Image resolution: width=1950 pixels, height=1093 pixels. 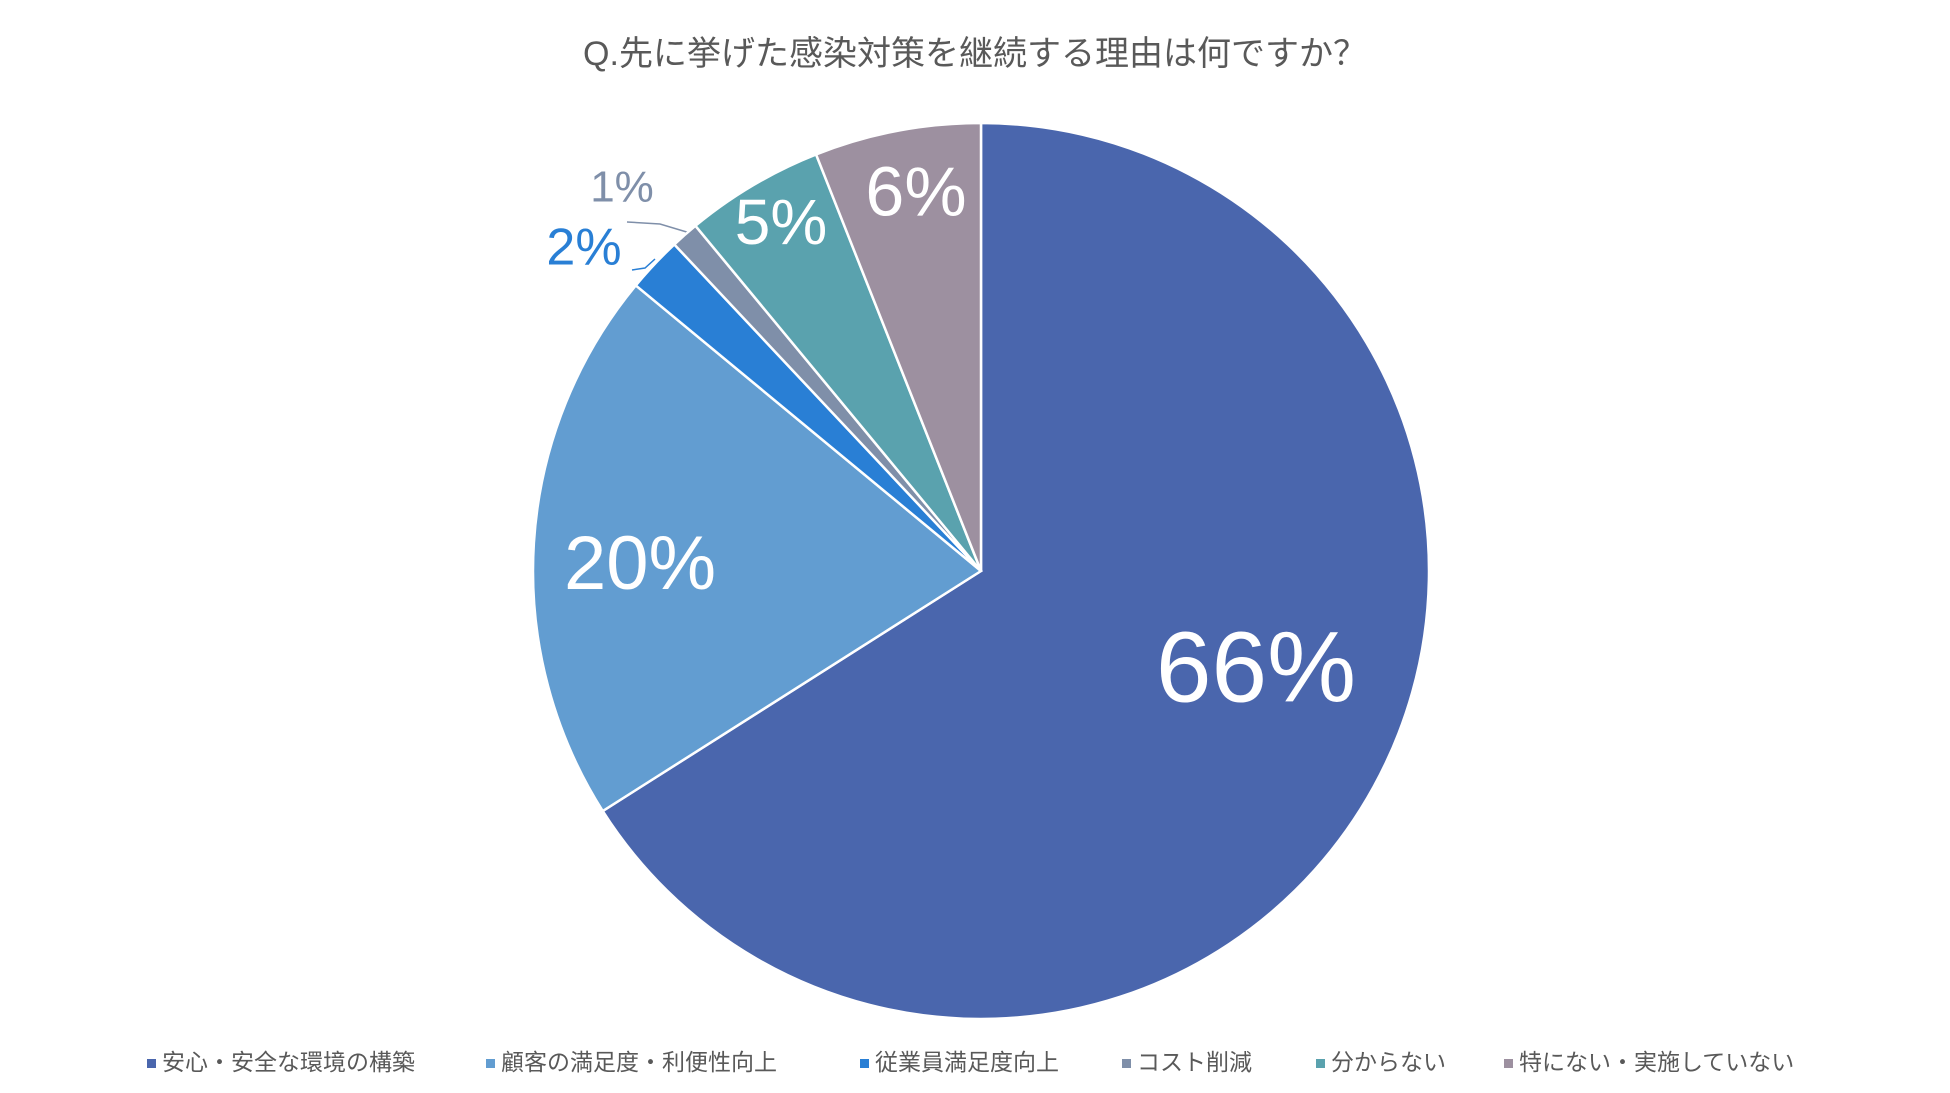 What do you see at coordinates (915, 191) in the screenshot?
I see `data-label: 6%` at bounding box center [915, 191].